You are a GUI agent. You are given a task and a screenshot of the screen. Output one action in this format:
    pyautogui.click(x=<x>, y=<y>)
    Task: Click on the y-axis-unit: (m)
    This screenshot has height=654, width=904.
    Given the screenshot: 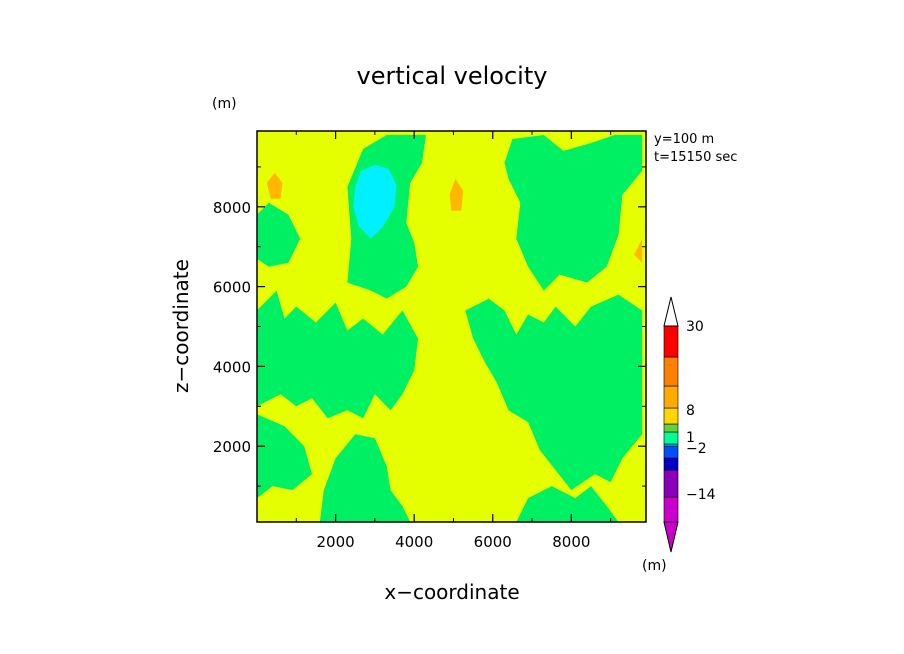 What is the action you would take?
    pyautogui.click(x=224, y=104)
    